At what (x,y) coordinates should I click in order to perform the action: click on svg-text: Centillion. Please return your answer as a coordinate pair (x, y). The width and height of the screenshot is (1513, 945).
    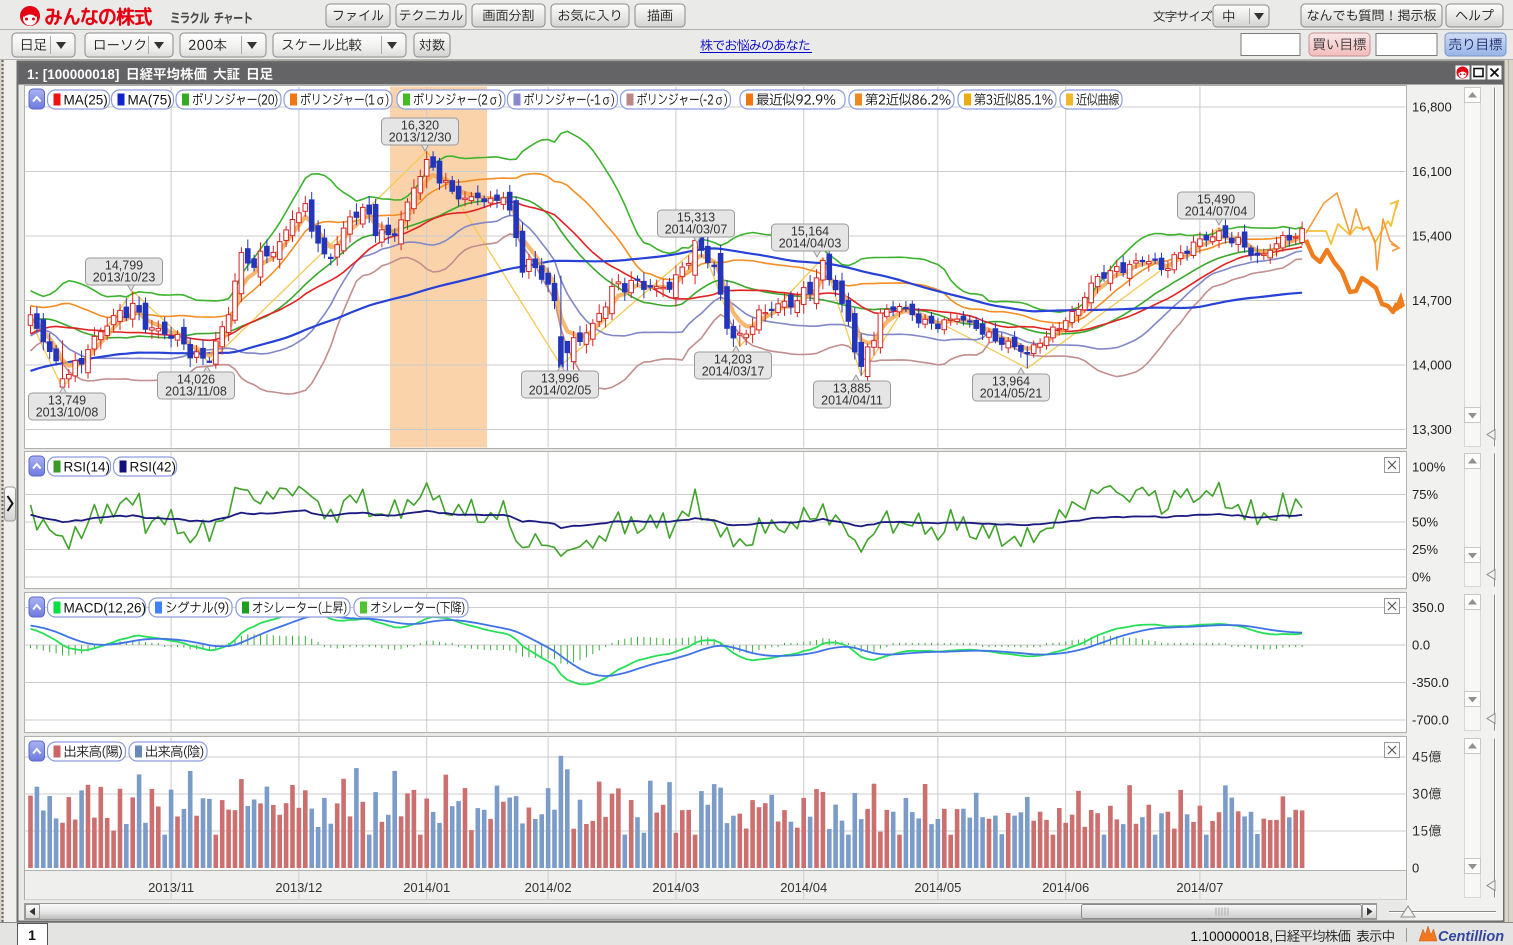
    Looking at the image, I should click on (1471, 937).